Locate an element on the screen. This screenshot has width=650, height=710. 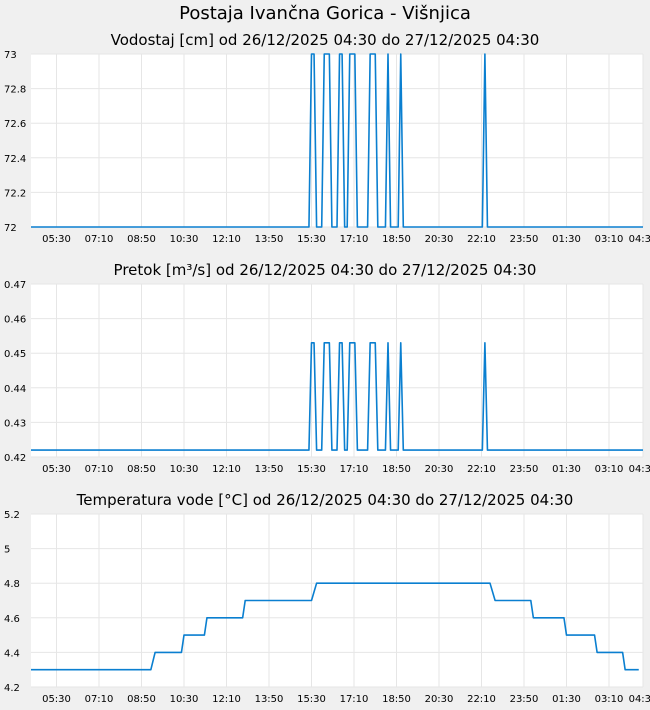
y-tick-label: 72.2 is located at coordinates (15, 193).